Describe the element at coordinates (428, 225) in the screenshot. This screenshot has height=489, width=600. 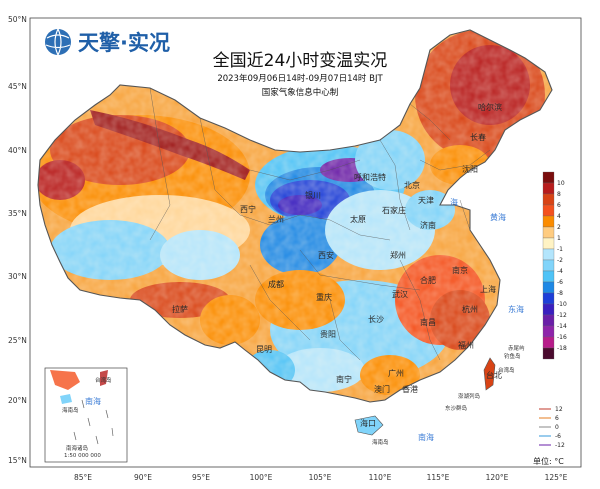
I see `city-label: 济南` at that location.